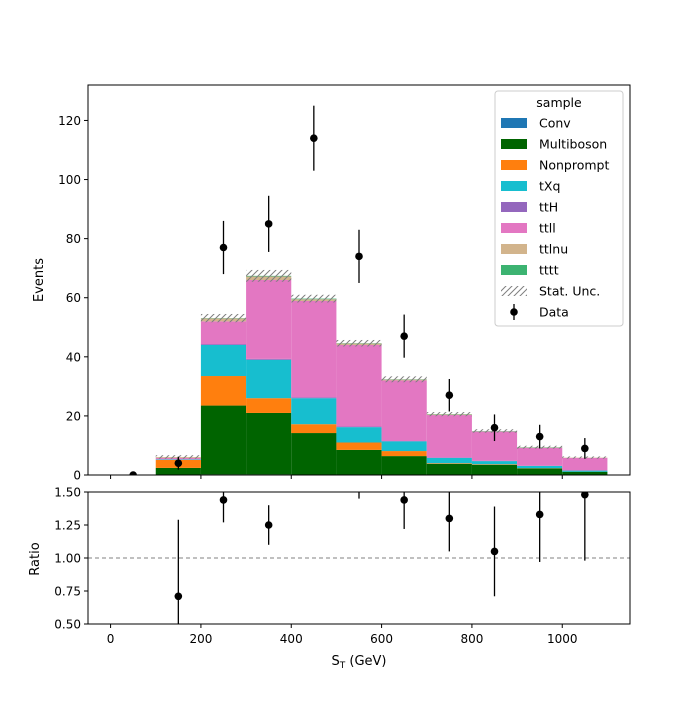 This screenshot has height=705, width=700. I want to click on legend-label-nonprompt: Nonprompt, so click(574, 165).